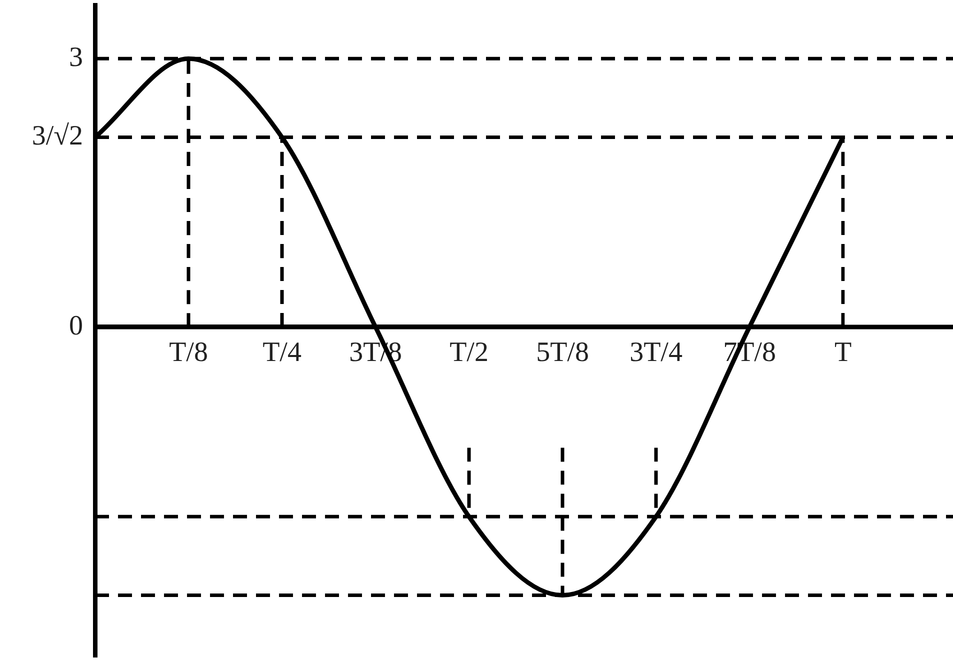  What do you see at coordinates (282, 352) in the screenshot?
I see `x-tick-label: T/4` at bounding box center [282, 352].